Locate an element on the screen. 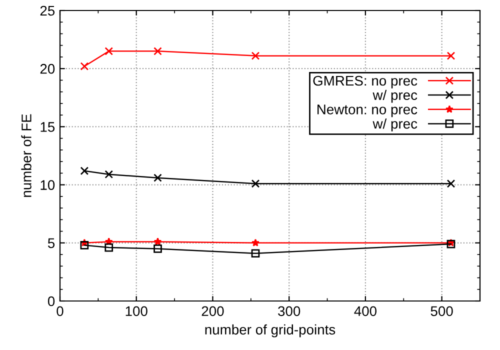 The image size is (500, 350). x-tick-label: 500 is located at coordinates (441, 311).